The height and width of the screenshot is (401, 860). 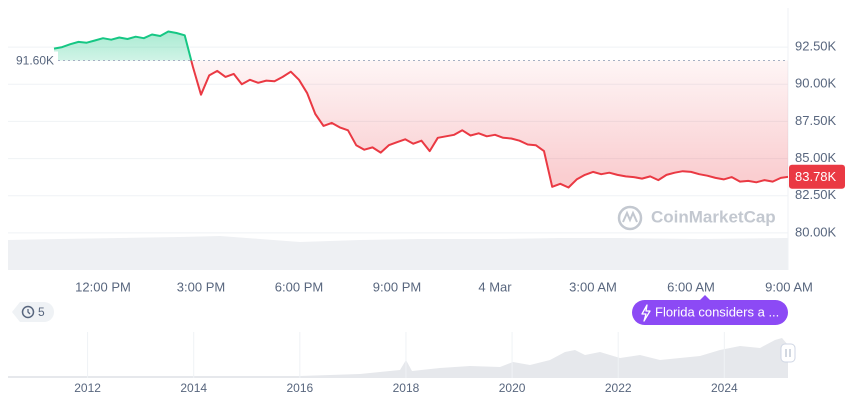 What do you see at coordinates (41, 312) in the screenshot?
I see `history-count: 5` at bounding box center [41, 312].